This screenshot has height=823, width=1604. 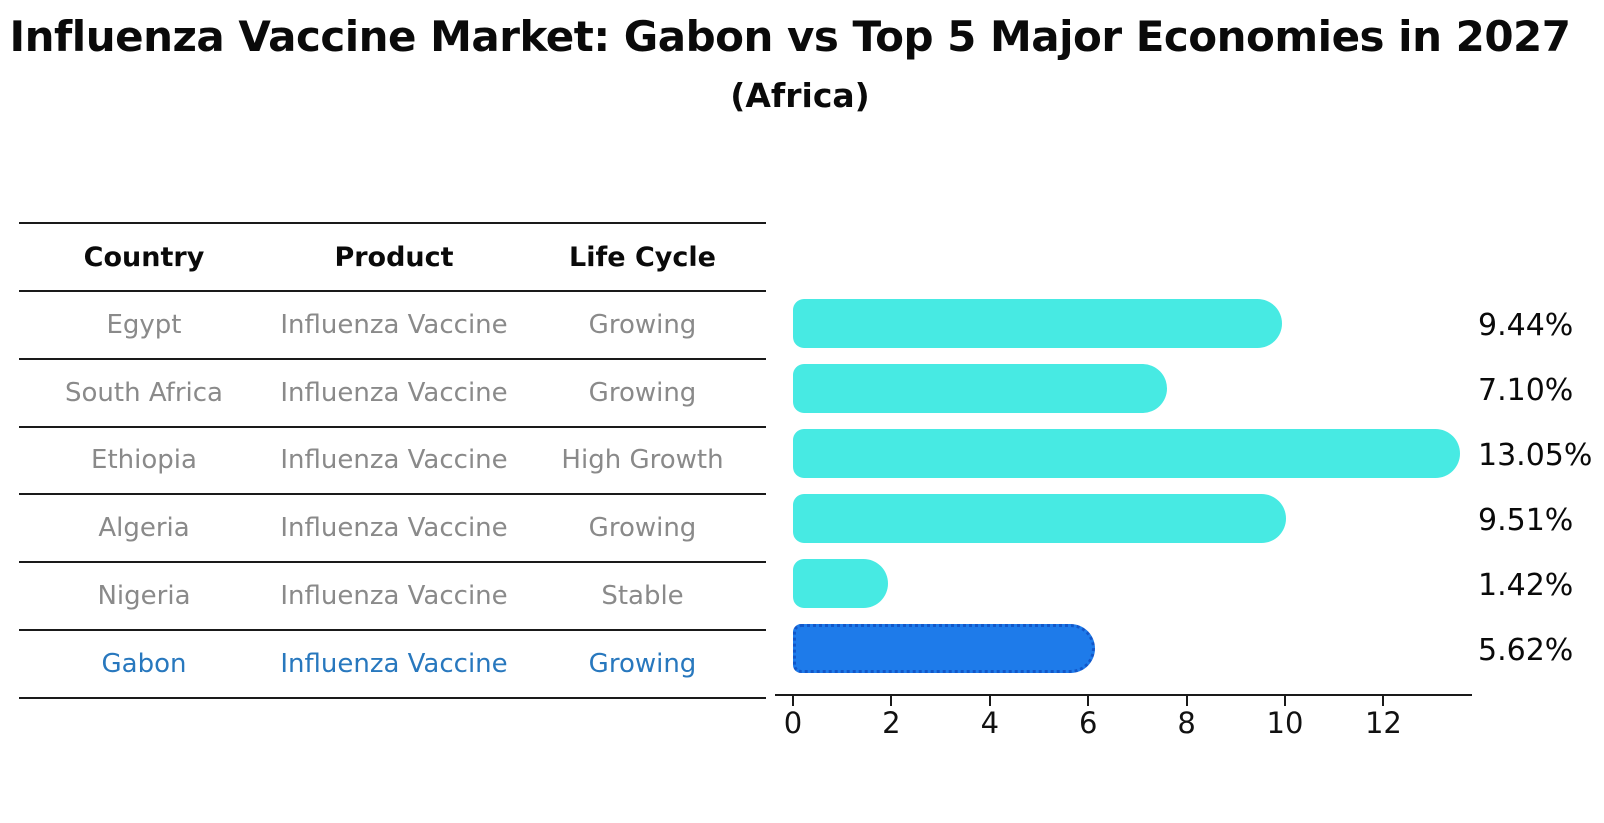 I want to click on cell-country-ethiopia: Ethiopia, so click(x=144, y=460).